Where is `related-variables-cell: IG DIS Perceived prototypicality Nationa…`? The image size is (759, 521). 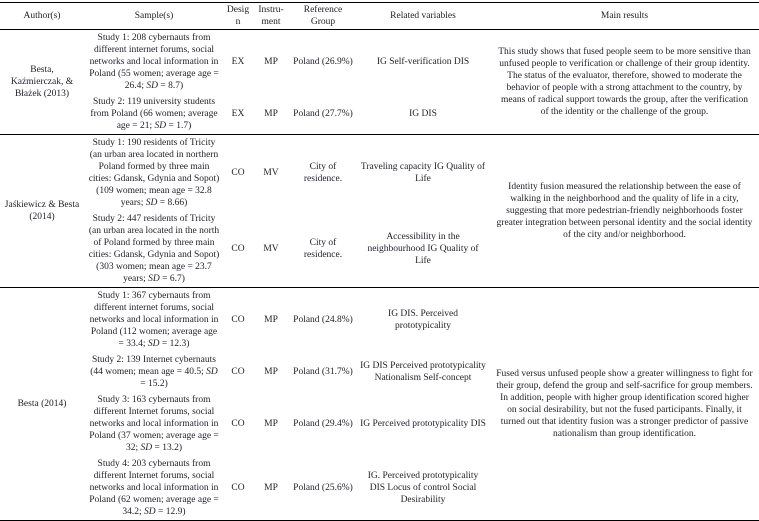
related-variables-cell: IG DIS Perceived prototypicality Nationa… is located at coordinates (423, 372).